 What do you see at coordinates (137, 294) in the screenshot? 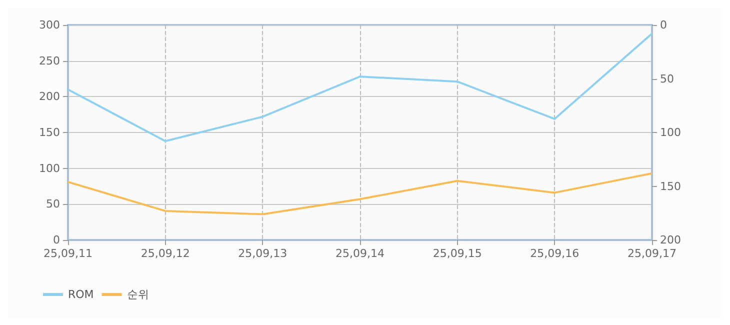
I see `legend-label: 순위` at bounding box center [137, 294].